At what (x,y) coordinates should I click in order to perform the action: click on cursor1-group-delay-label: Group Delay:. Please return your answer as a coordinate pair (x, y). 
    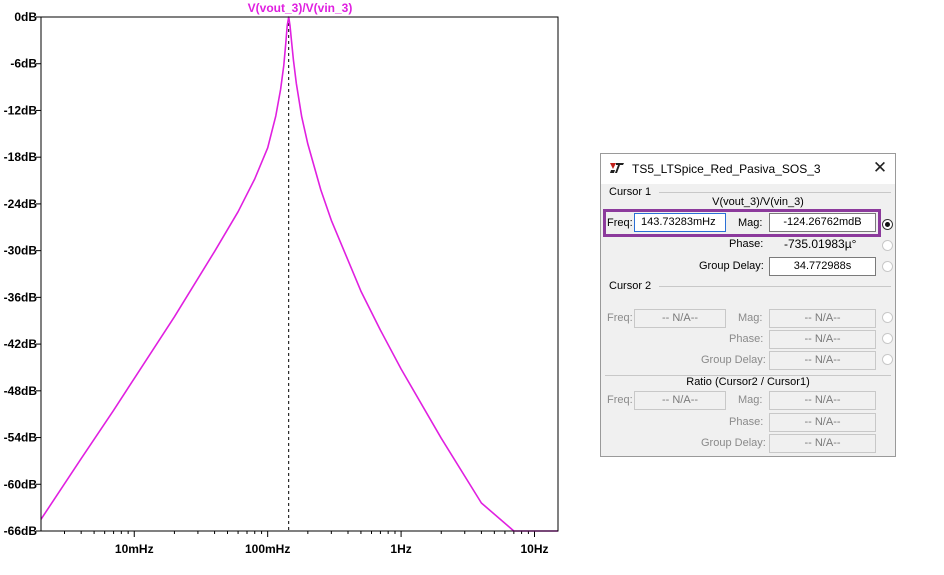
    Looking at the image, I should click on (731, 266).